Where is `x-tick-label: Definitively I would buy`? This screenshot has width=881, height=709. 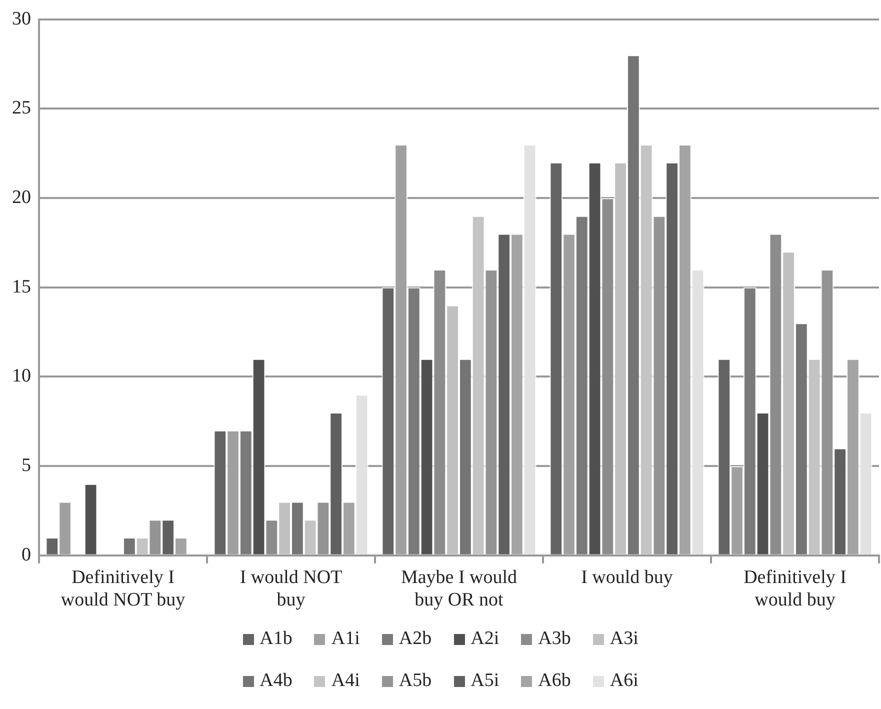 x-tick-label: Definitively I would buy is located at coordinates (795, 588).